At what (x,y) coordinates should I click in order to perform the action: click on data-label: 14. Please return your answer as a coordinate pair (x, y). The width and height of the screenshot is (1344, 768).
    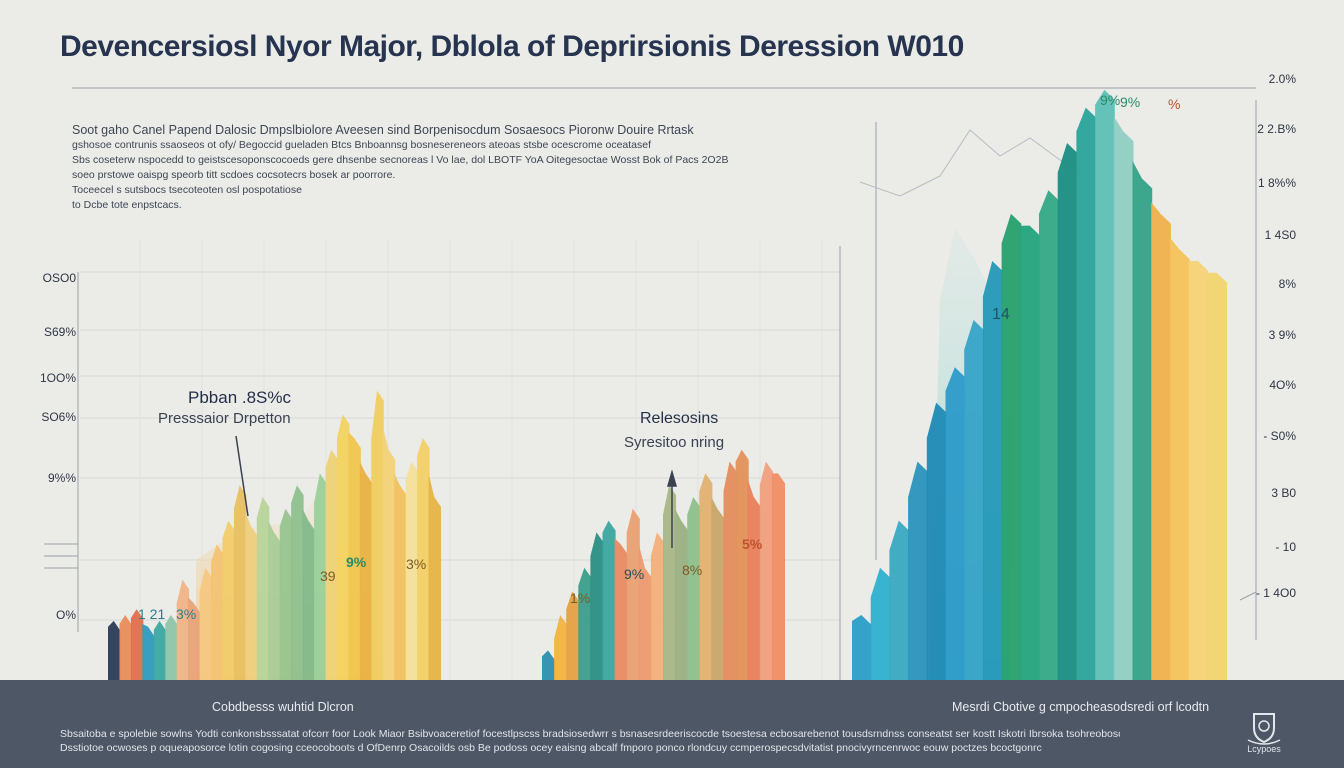
    Looking at the image, I should click on (1001, 314).